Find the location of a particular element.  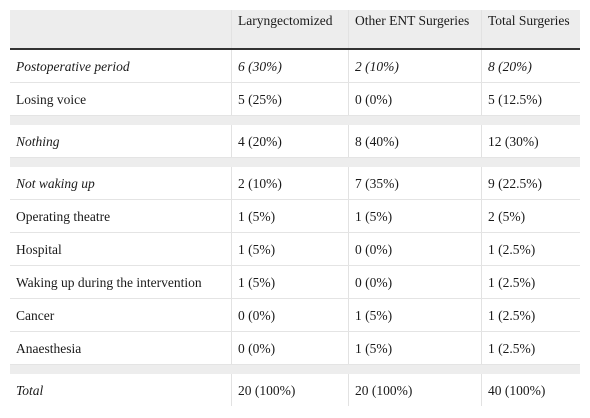

header-cell-other-ent: Other ENT Surgeries is located at coordinates (415, 29).